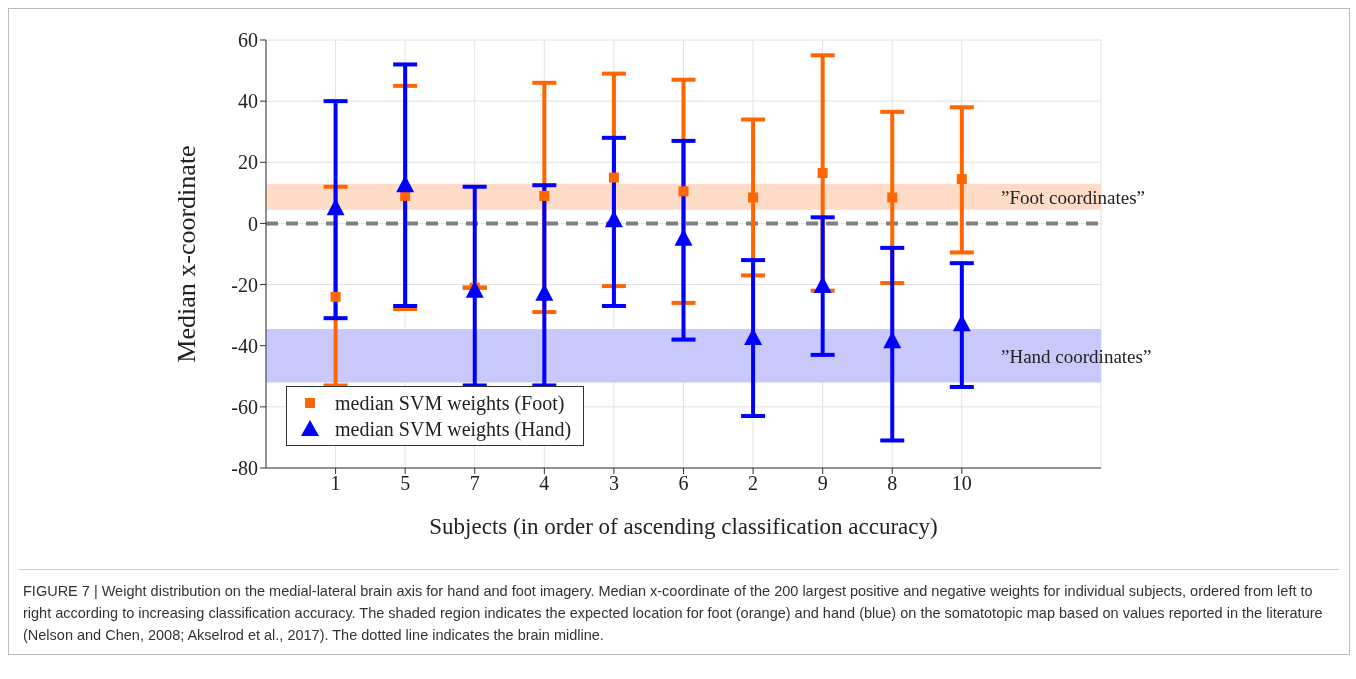 Image resolution: width=1356 pixels, height=679 pixels. What do you see at coordinates (405, 483) in the screenshot?
I see `x-tick-label: 5` at bounding box center [405, 483].